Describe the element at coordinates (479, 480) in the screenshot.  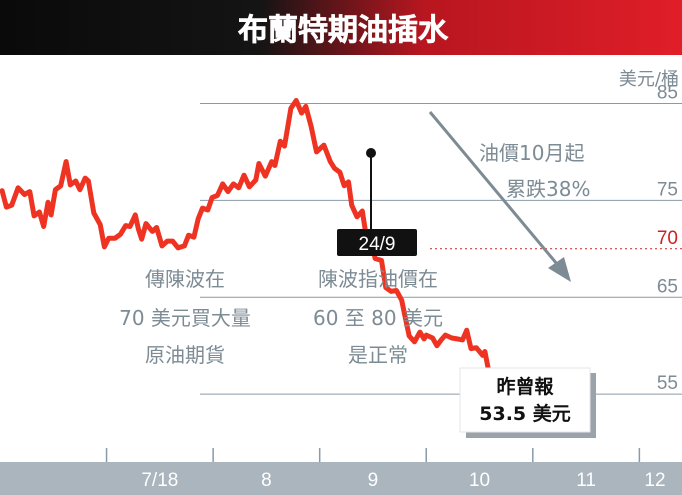
I see `x-tick-10: 10` at that location.